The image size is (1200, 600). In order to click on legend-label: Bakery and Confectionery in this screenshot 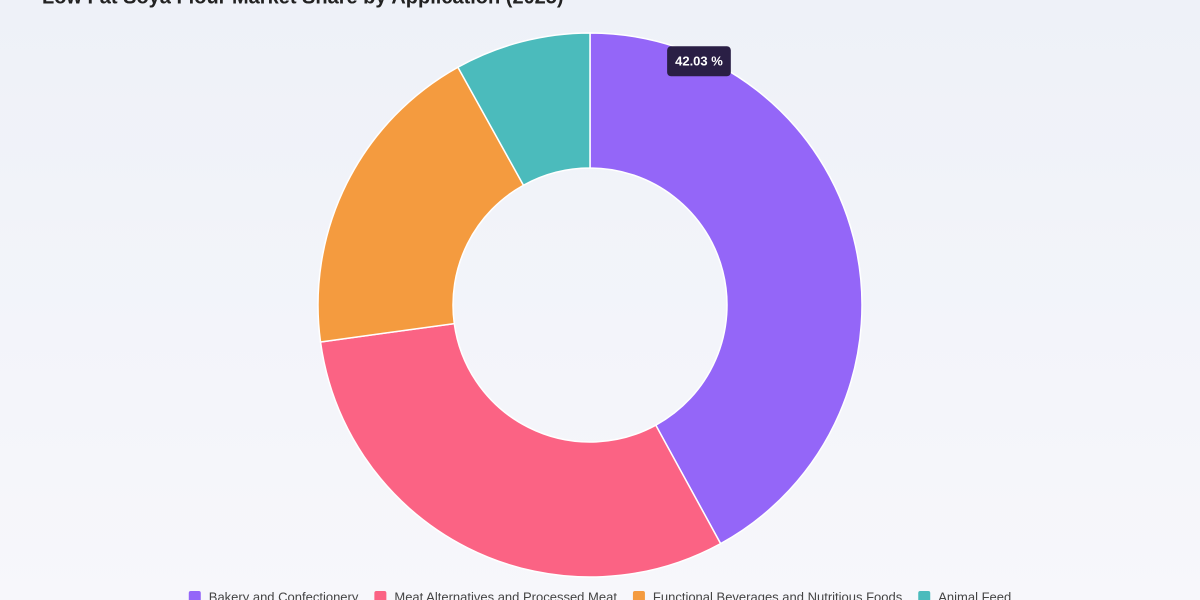, I will do `click(284, 594)`.